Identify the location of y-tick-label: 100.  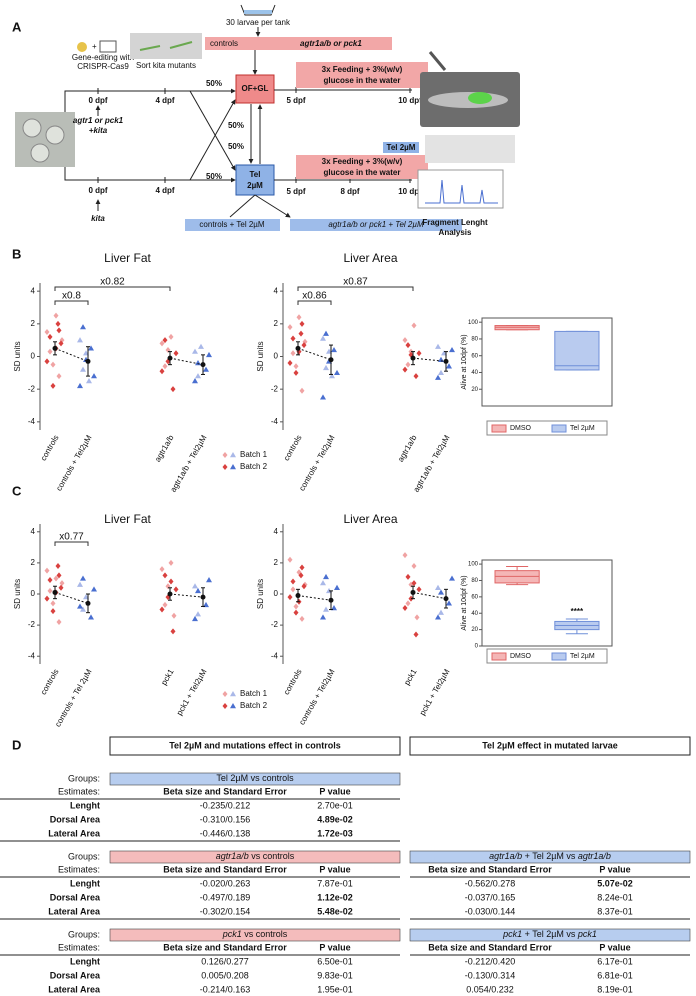
(473, 323).